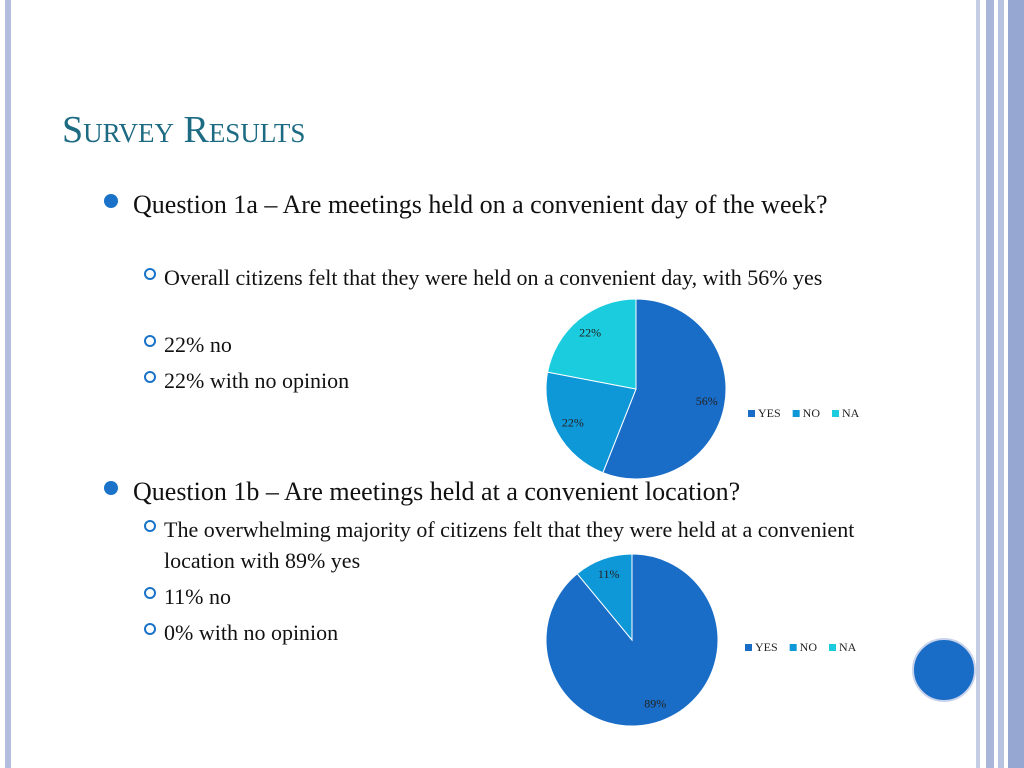 The width and height of the screenshot is (1024, 768). What do you see at coordinates (251, 632) in the screenshot?
I see `point: 0% with no opinion` at bounding box center [251, 632].